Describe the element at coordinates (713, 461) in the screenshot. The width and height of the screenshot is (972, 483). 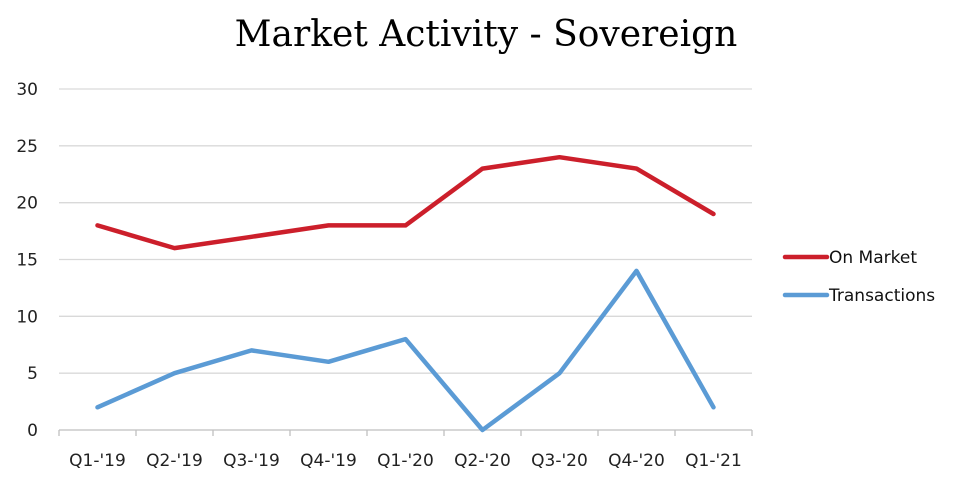
I see `x-tick-label: Q1-'21` at that location.